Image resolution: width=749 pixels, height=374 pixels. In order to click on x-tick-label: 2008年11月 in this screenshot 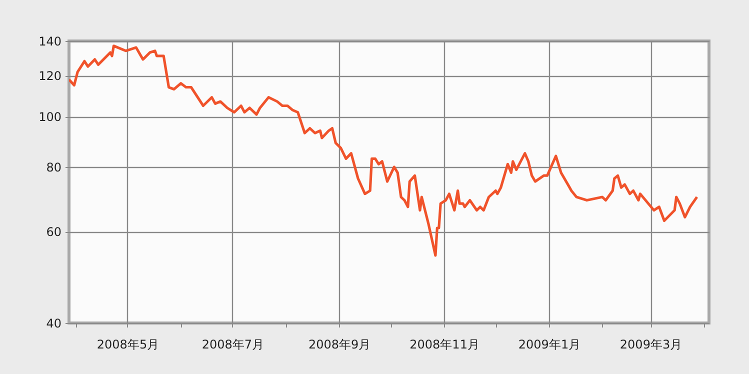, I will do `click(445, 345)`.